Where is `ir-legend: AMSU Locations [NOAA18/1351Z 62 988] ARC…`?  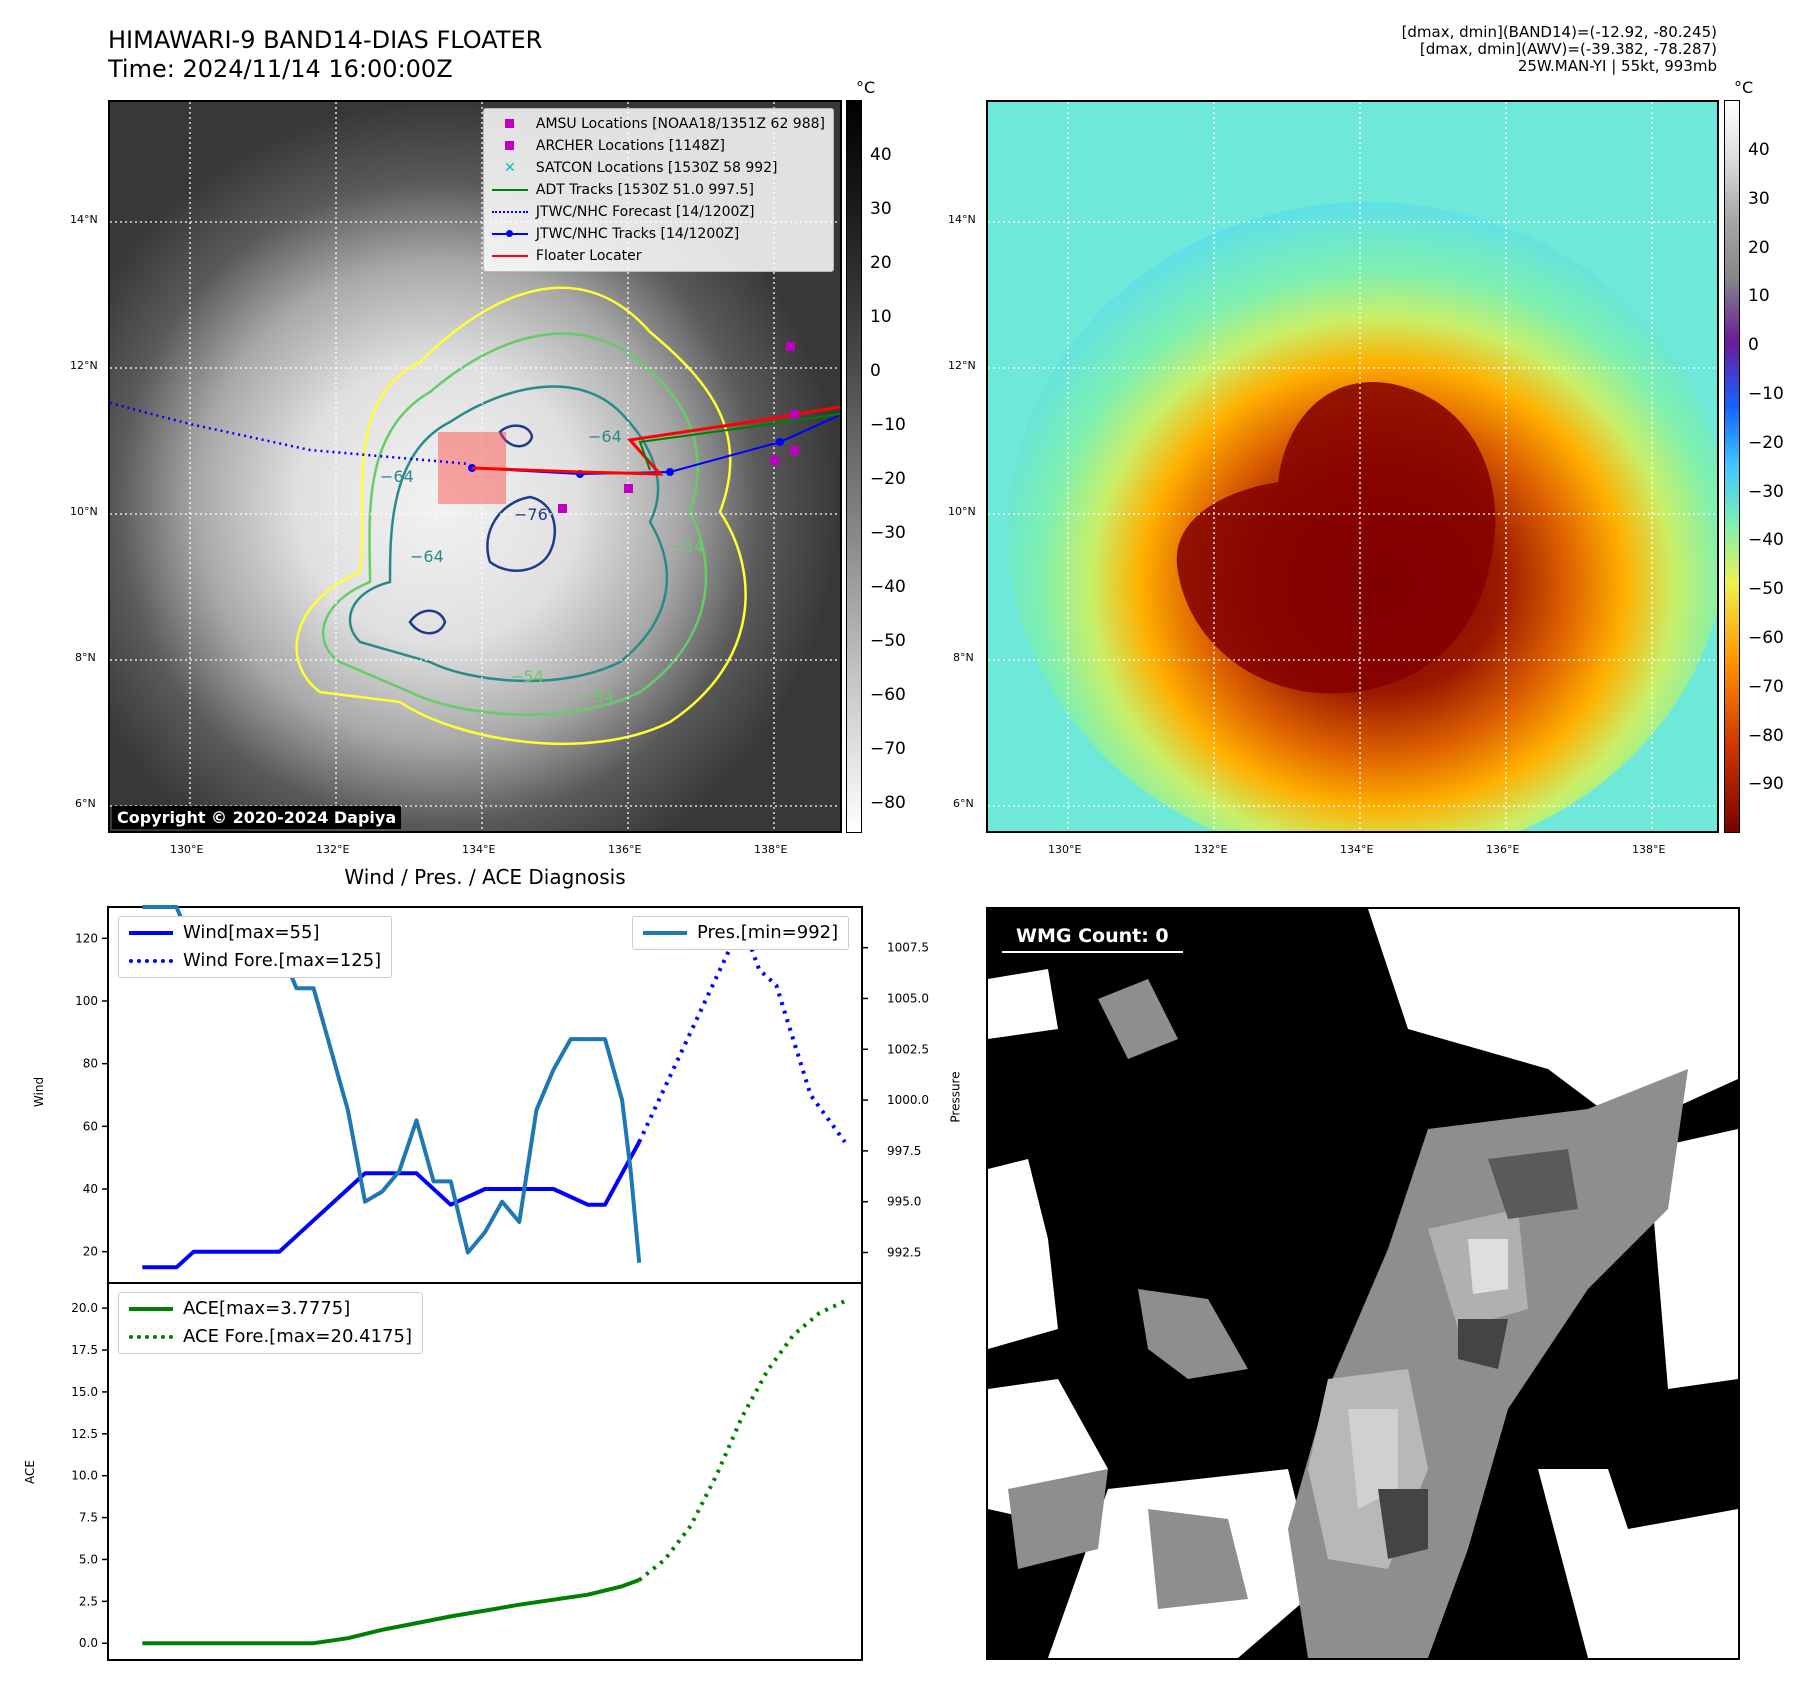
ir-legend: AMSU Locations [NOAA18/1351Z 62 988] ARC… is located at coordinates (658, 190).